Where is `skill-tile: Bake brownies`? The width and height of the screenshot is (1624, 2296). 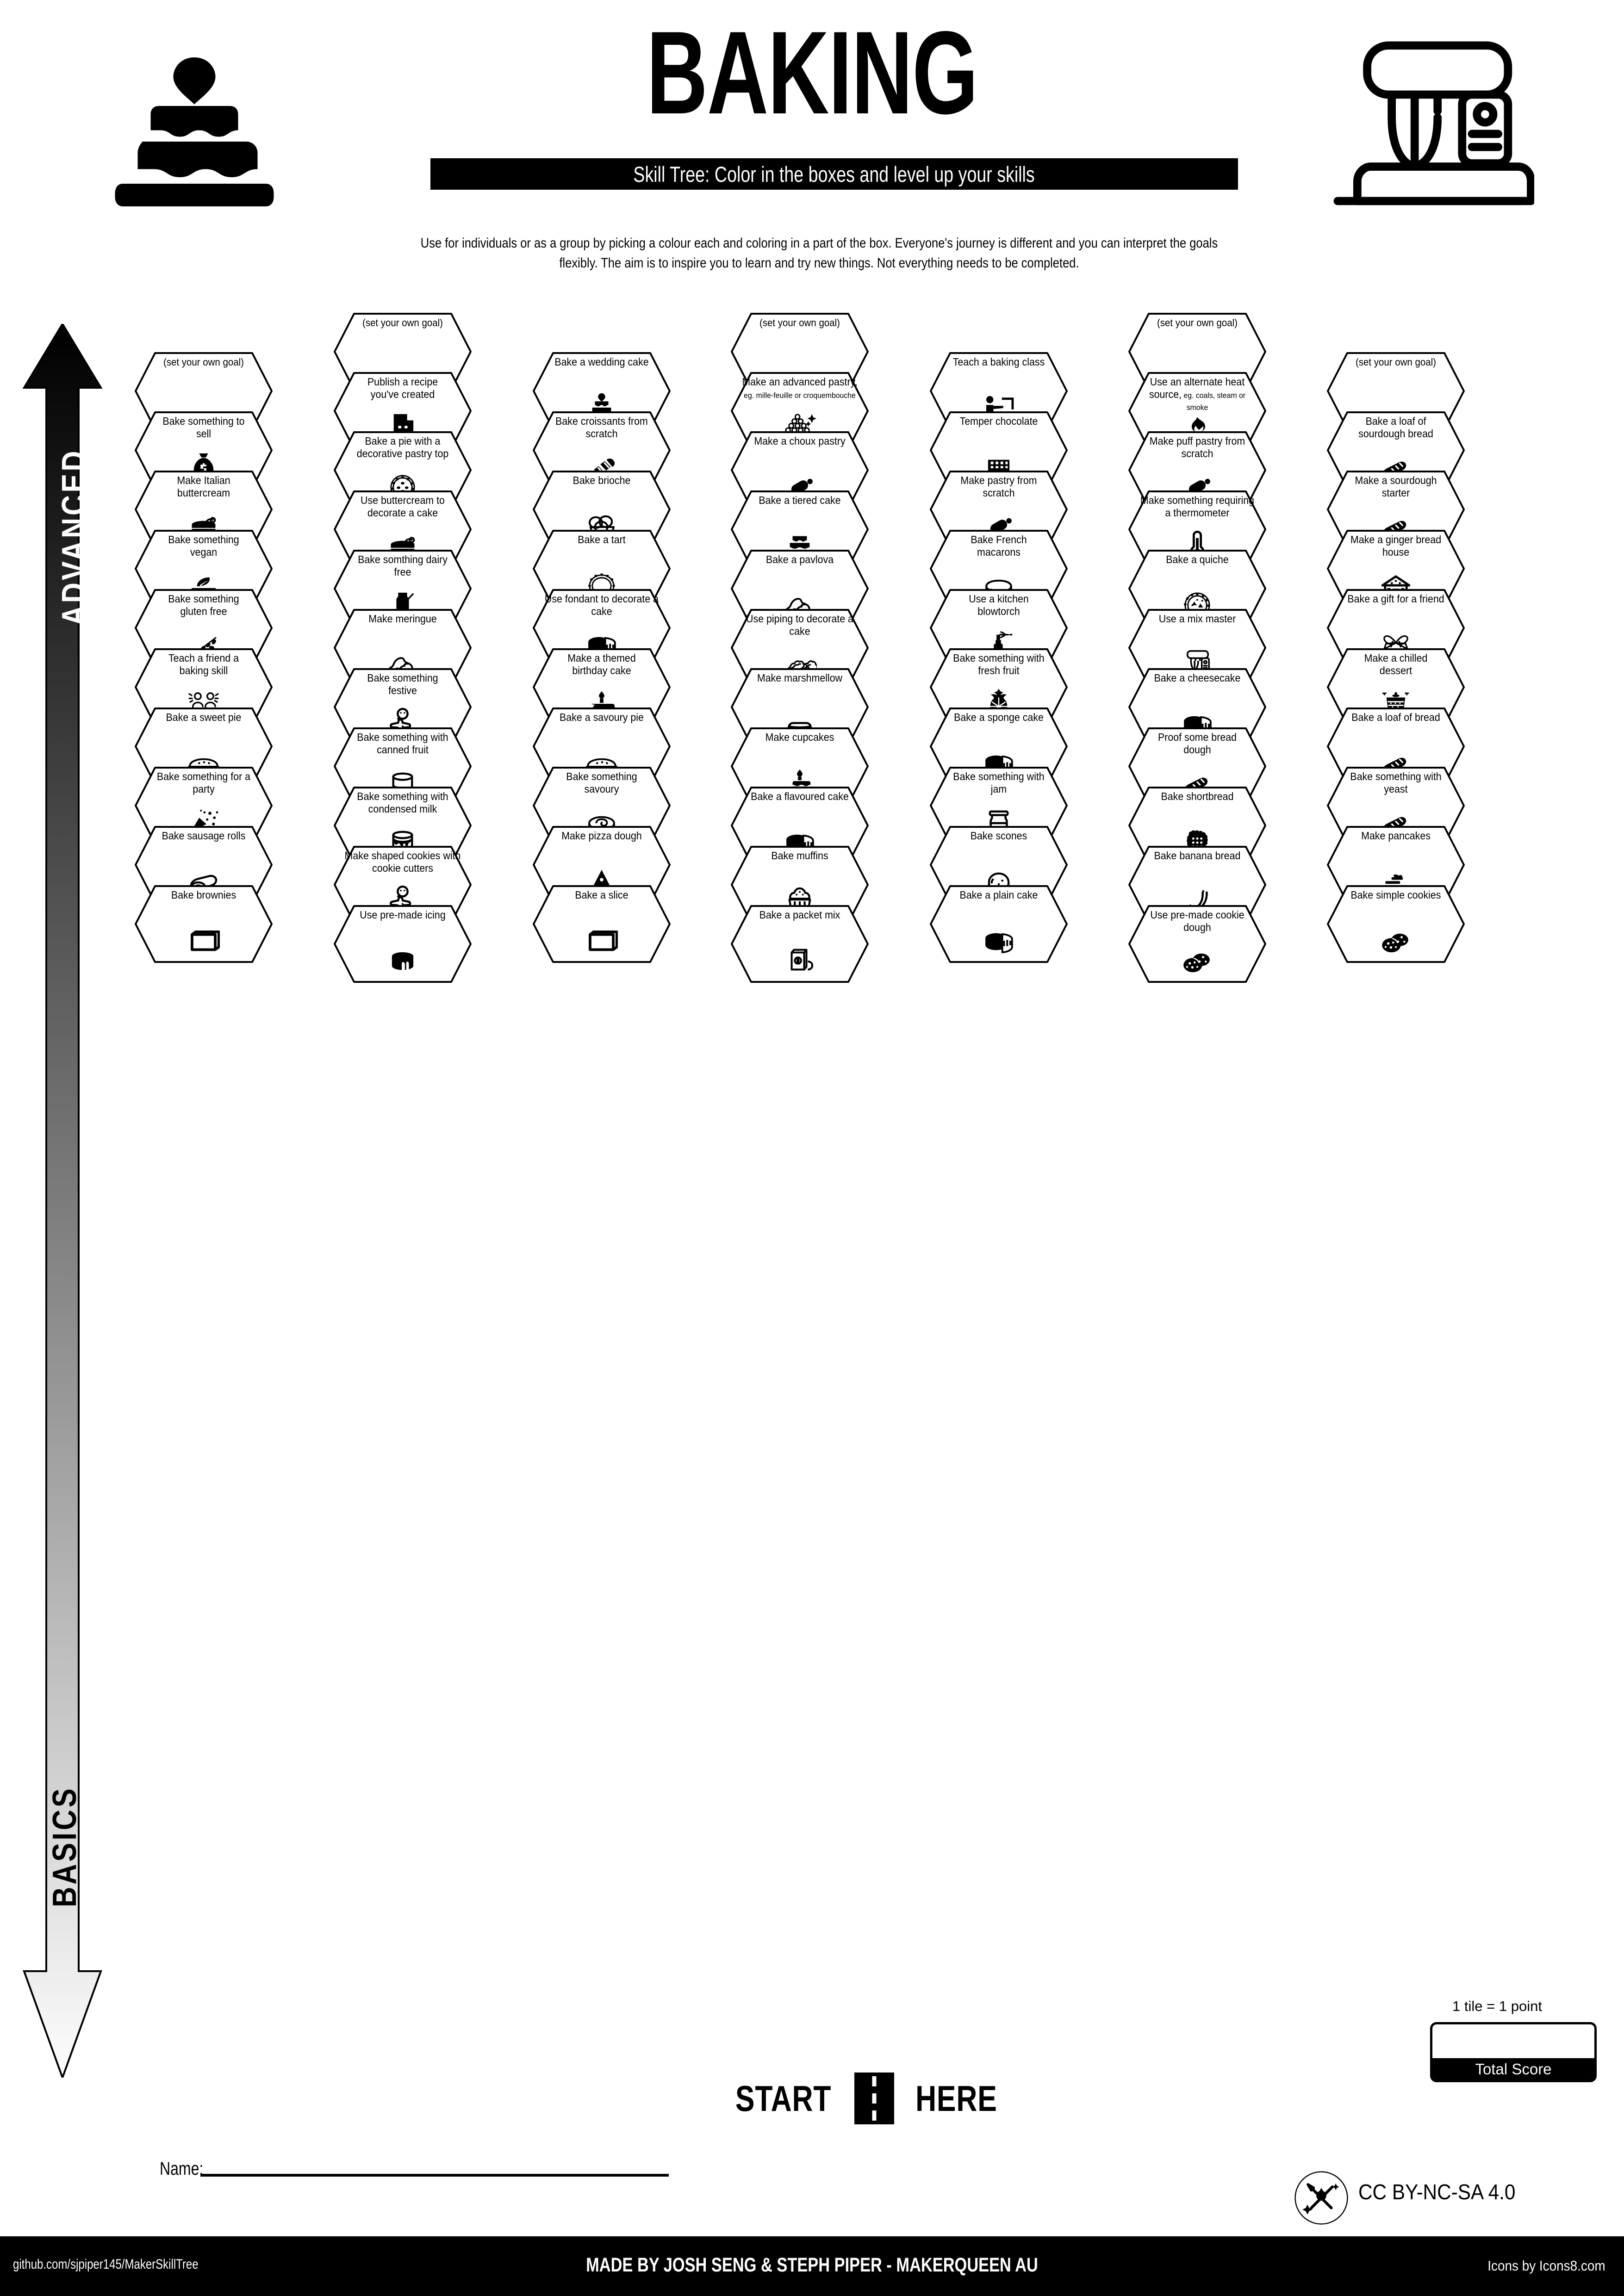 skill-tile: Bake brownies is located at coordinates (203, 924).